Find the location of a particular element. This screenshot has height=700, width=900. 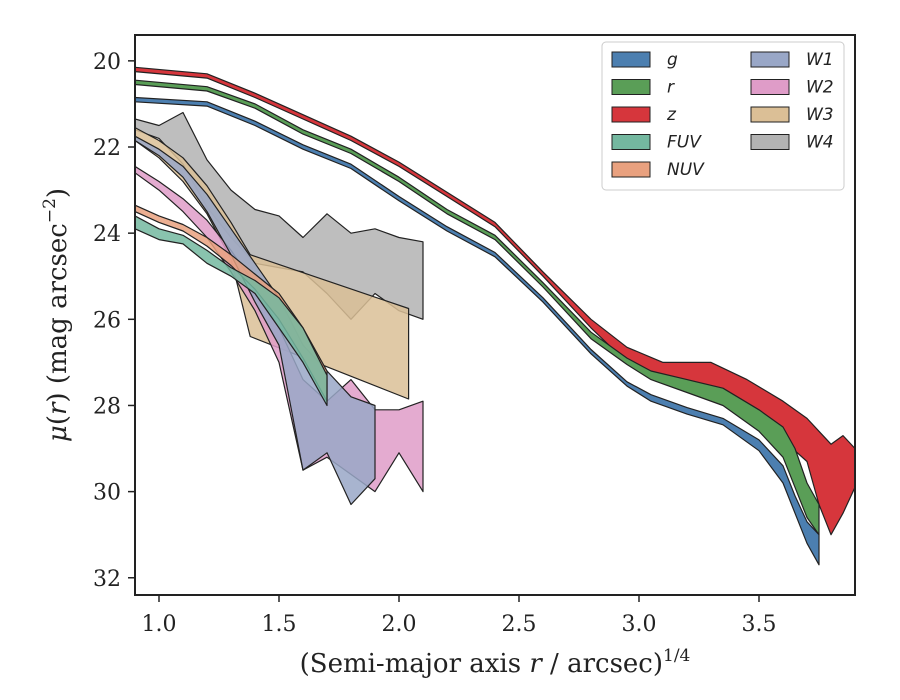

x-tick-label: 2.0 is located at coordinates (399, 624).